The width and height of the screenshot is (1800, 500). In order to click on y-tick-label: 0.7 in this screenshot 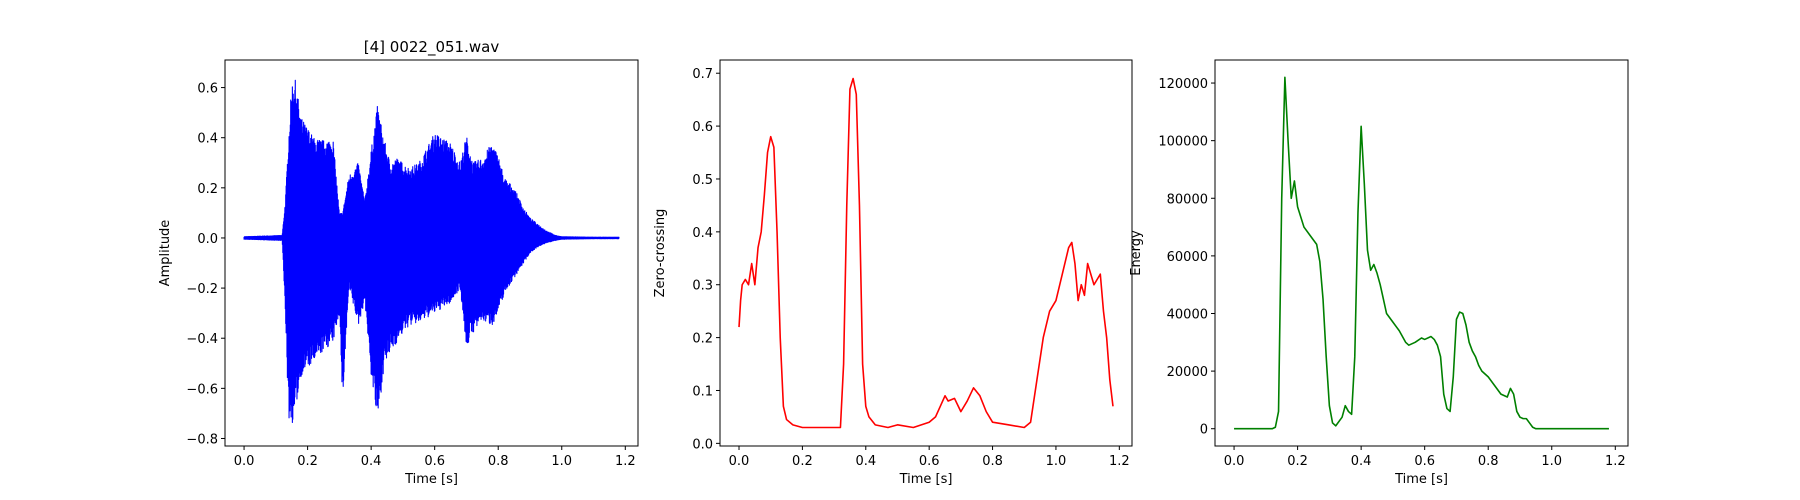, I will do `click(702, 74)`.